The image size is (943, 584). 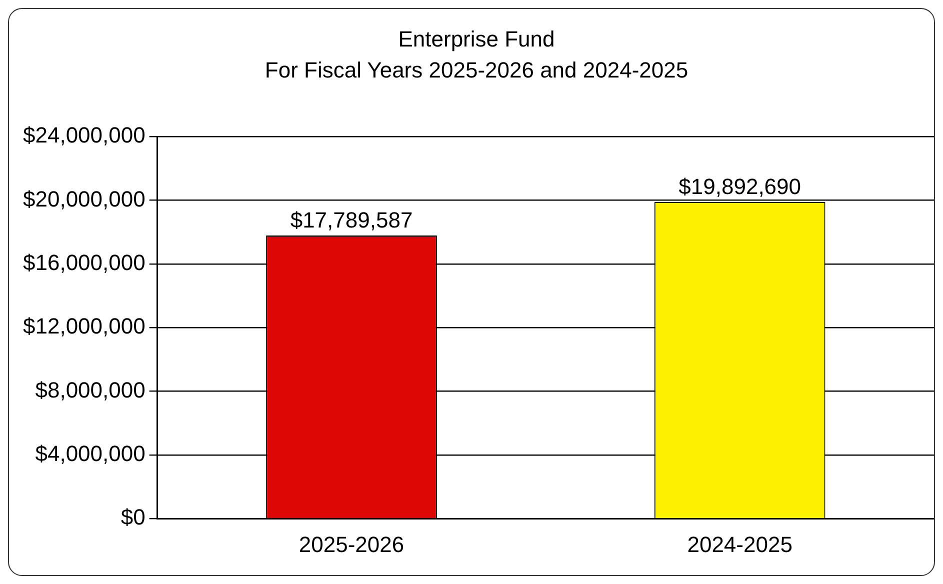 What do you see at coordinates (476, 39) in the screenshot?
I see `text: Enterprise Fund` at bounding box center [476, 39].